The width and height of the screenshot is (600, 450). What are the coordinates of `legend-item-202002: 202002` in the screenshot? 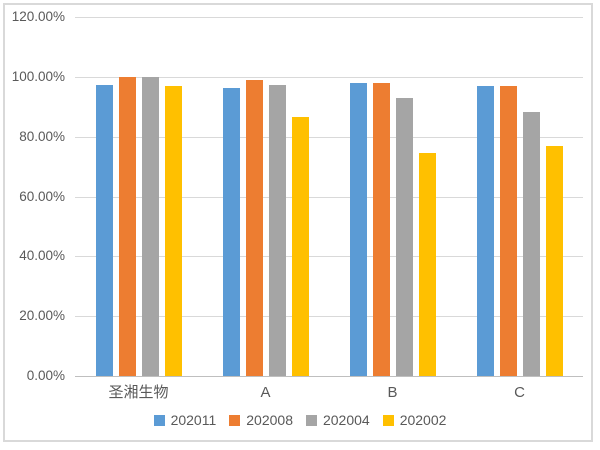 It's located at (414, 420).